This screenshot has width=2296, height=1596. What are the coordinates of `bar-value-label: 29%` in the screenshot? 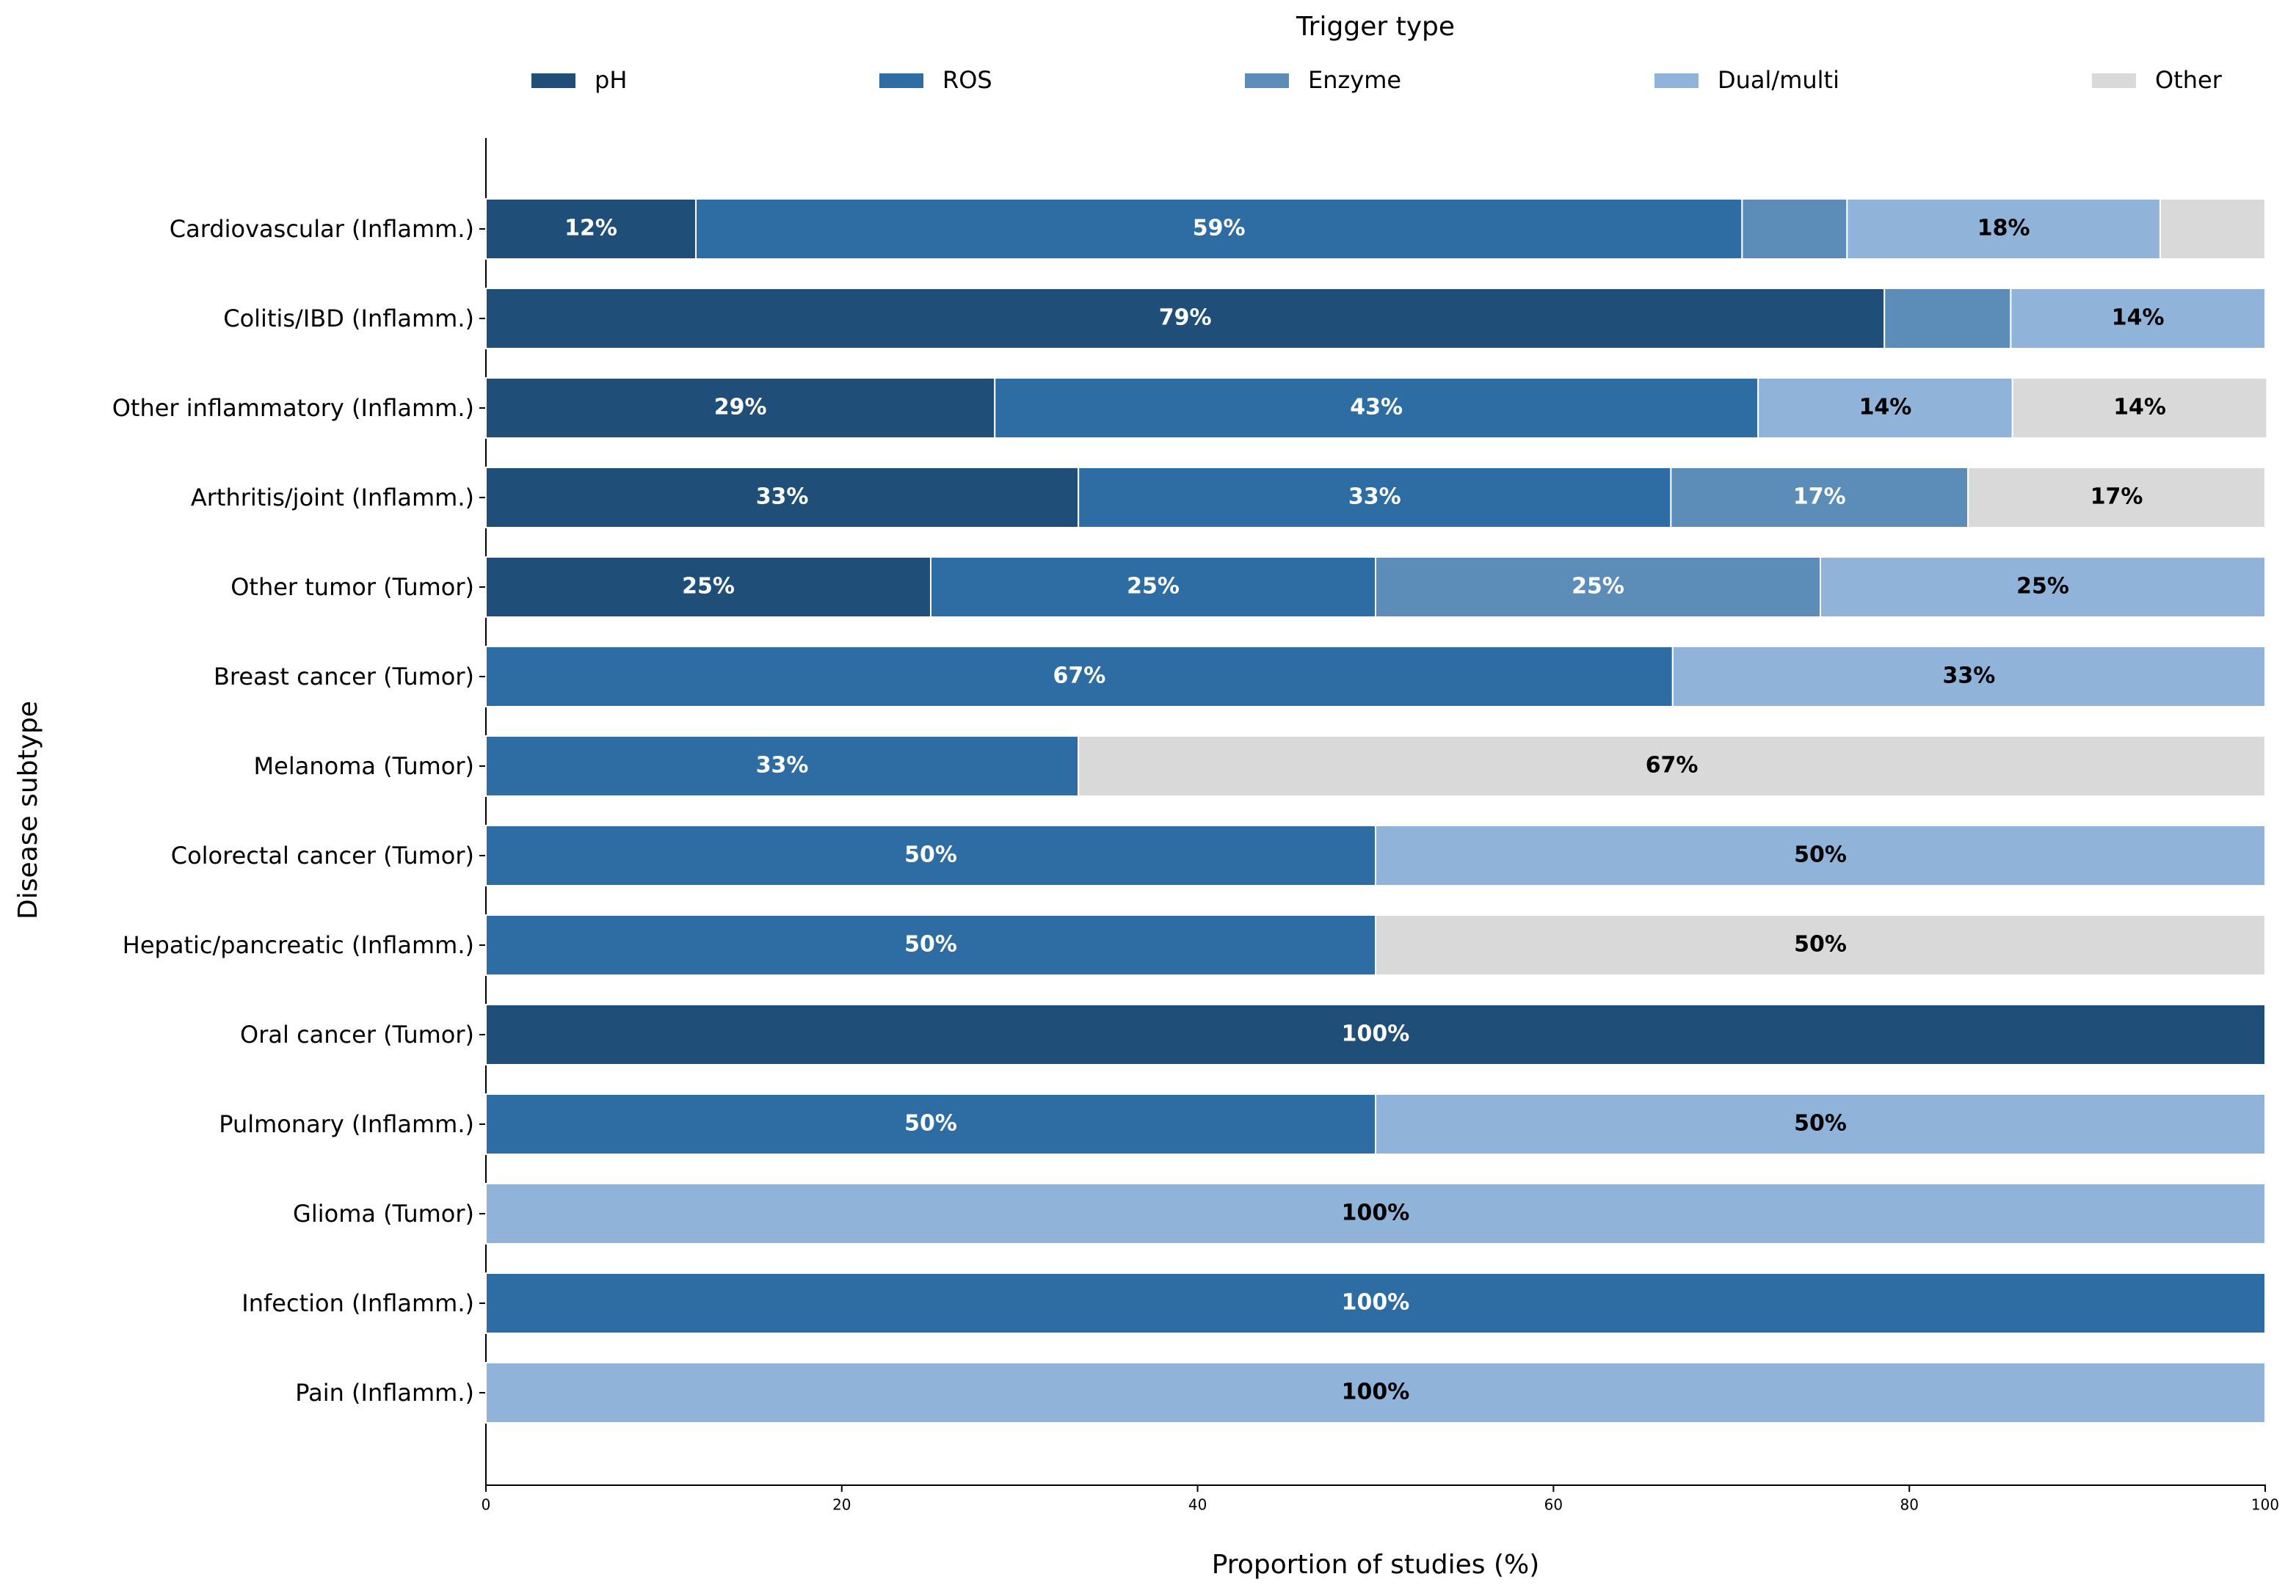 It's located at (740, 407).